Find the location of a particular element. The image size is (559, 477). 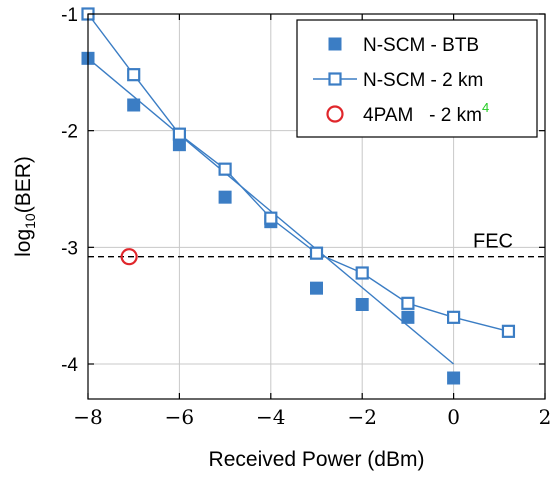

legend: N-SCM - BTB N-SCM - 2 km 4PAM - 2 km4 is located at coordinates (417, 78).